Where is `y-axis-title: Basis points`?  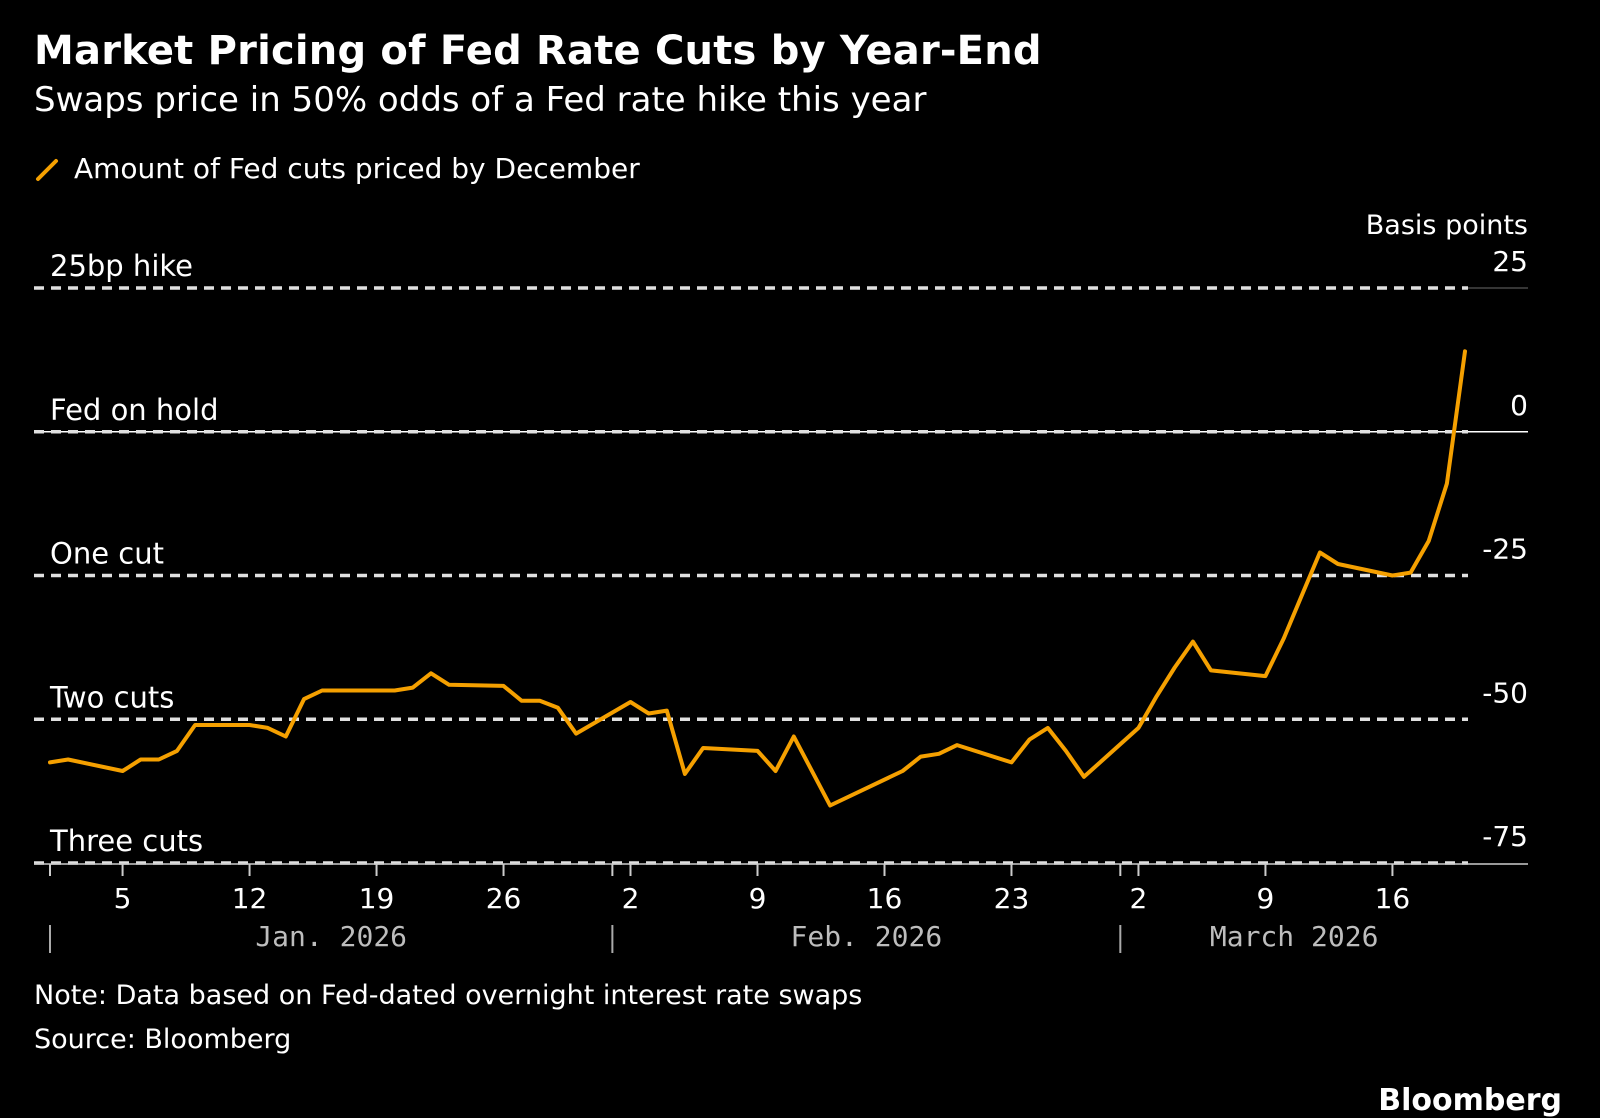
y-axis-title: Basis points is located at coordinates (1447, 225).